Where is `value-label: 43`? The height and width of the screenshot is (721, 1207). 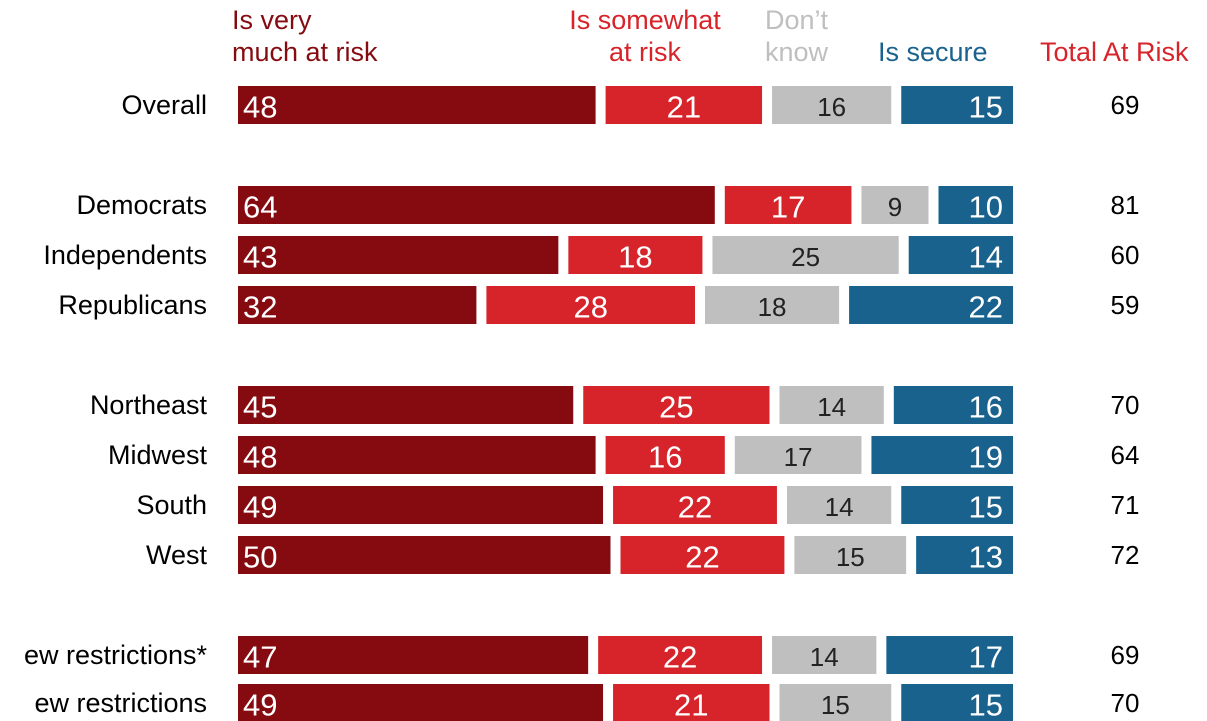 value-label: 43 is located at coordinates (260, 257).